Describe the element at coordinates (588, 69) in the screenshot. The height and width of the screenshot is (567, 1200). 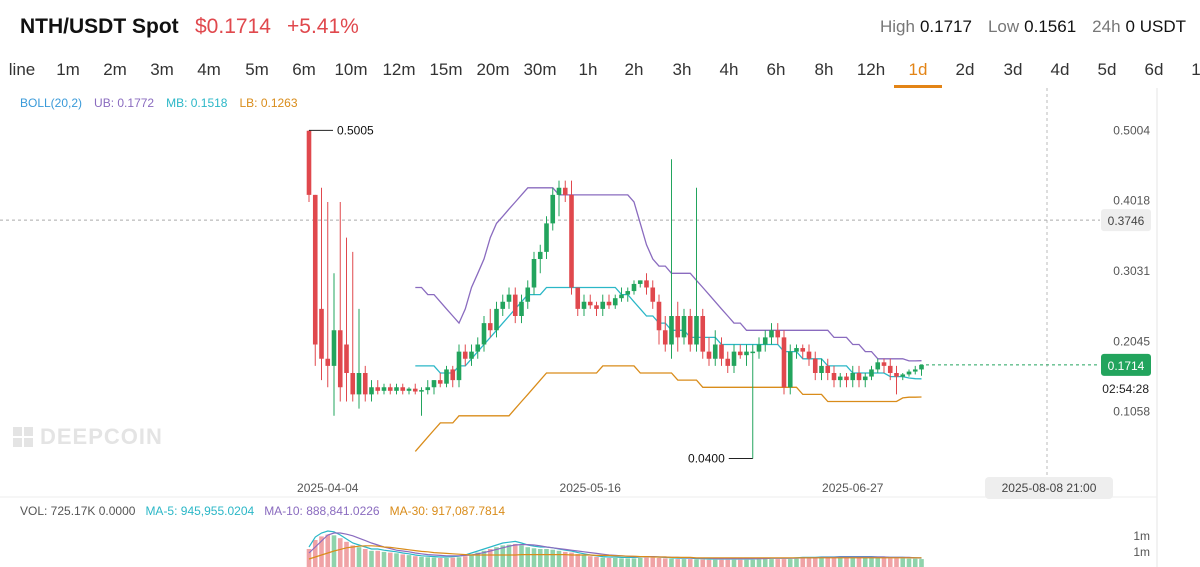
I see `interval-tab-1h: 1h` at that location.